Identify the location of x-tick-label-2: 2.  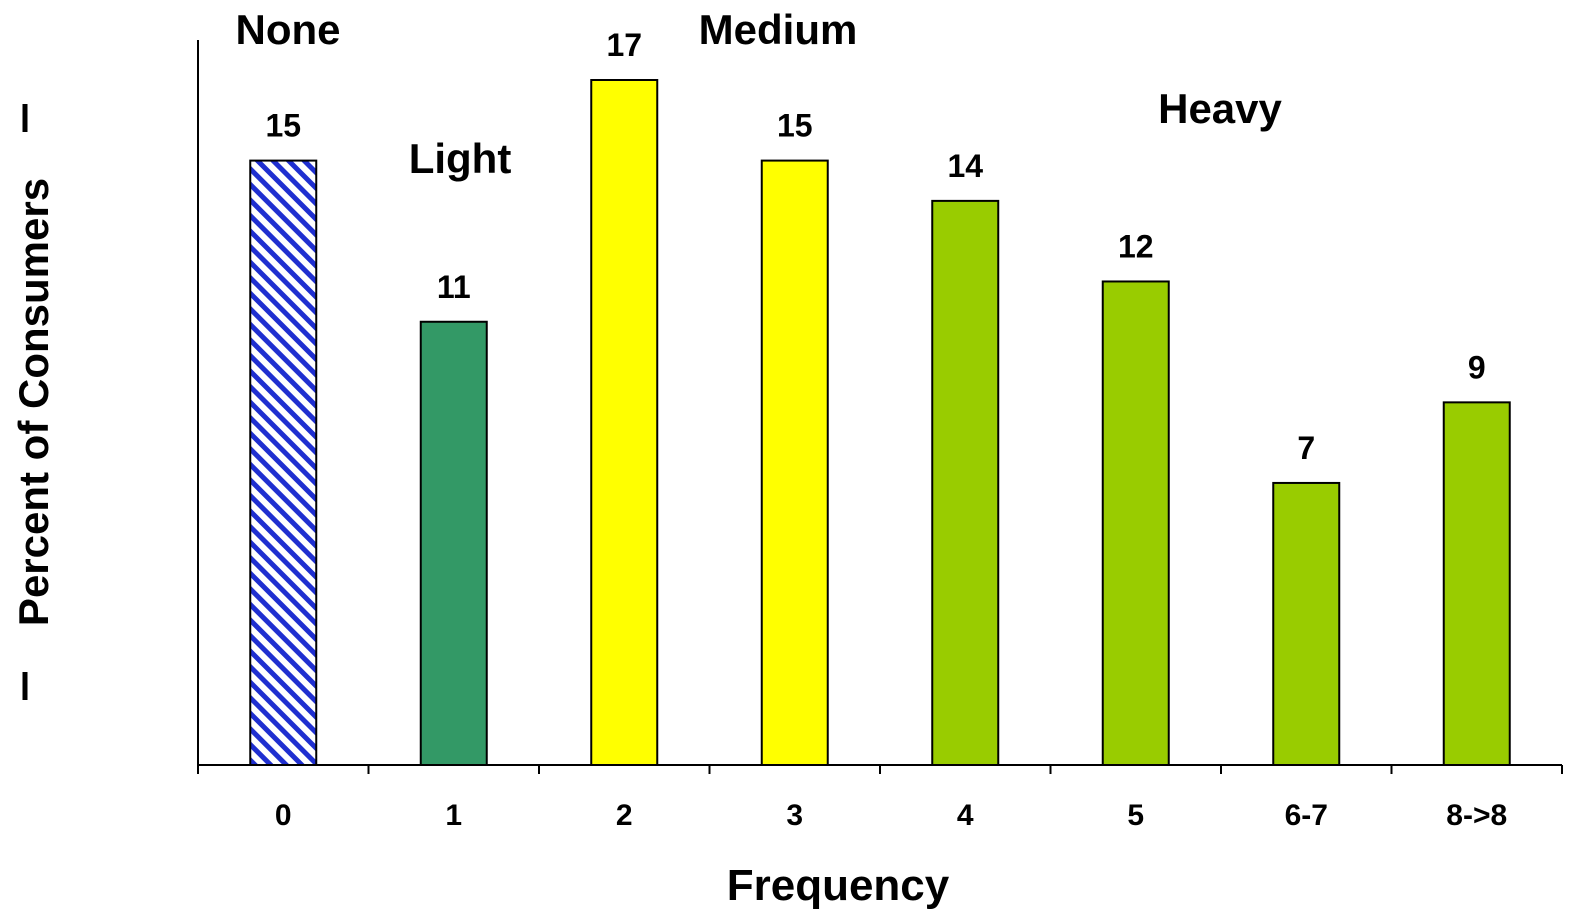
(624, 815).